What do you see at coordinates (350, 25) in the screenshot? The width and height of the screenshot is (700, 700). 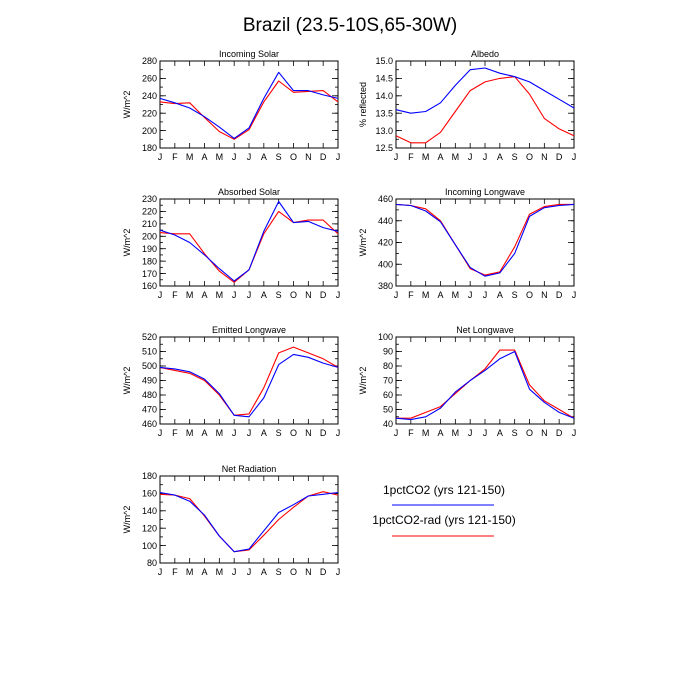 I see `figure-title: Brazil (23.5-10S,65-30W)` at bounding box center [350, 25].